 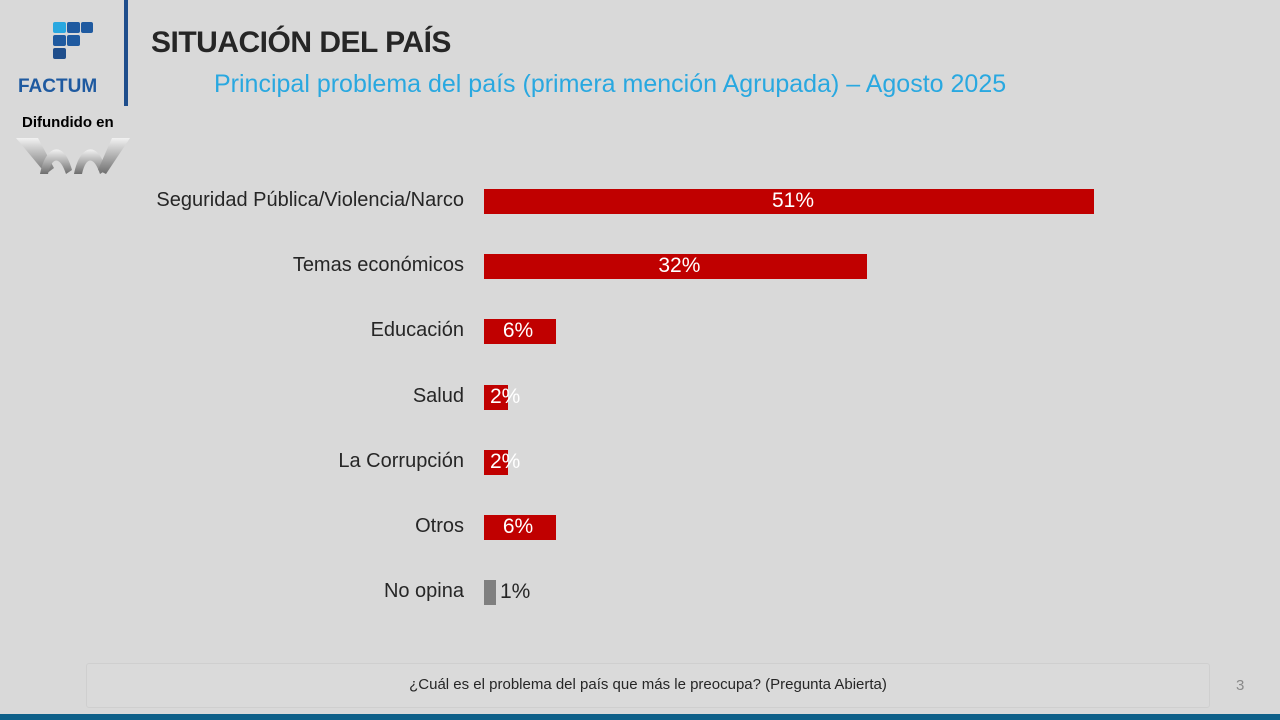 What do you see at coordinates (126, 53) in the screenshot?
I see `header-divider` at bounding box center [126, 53].